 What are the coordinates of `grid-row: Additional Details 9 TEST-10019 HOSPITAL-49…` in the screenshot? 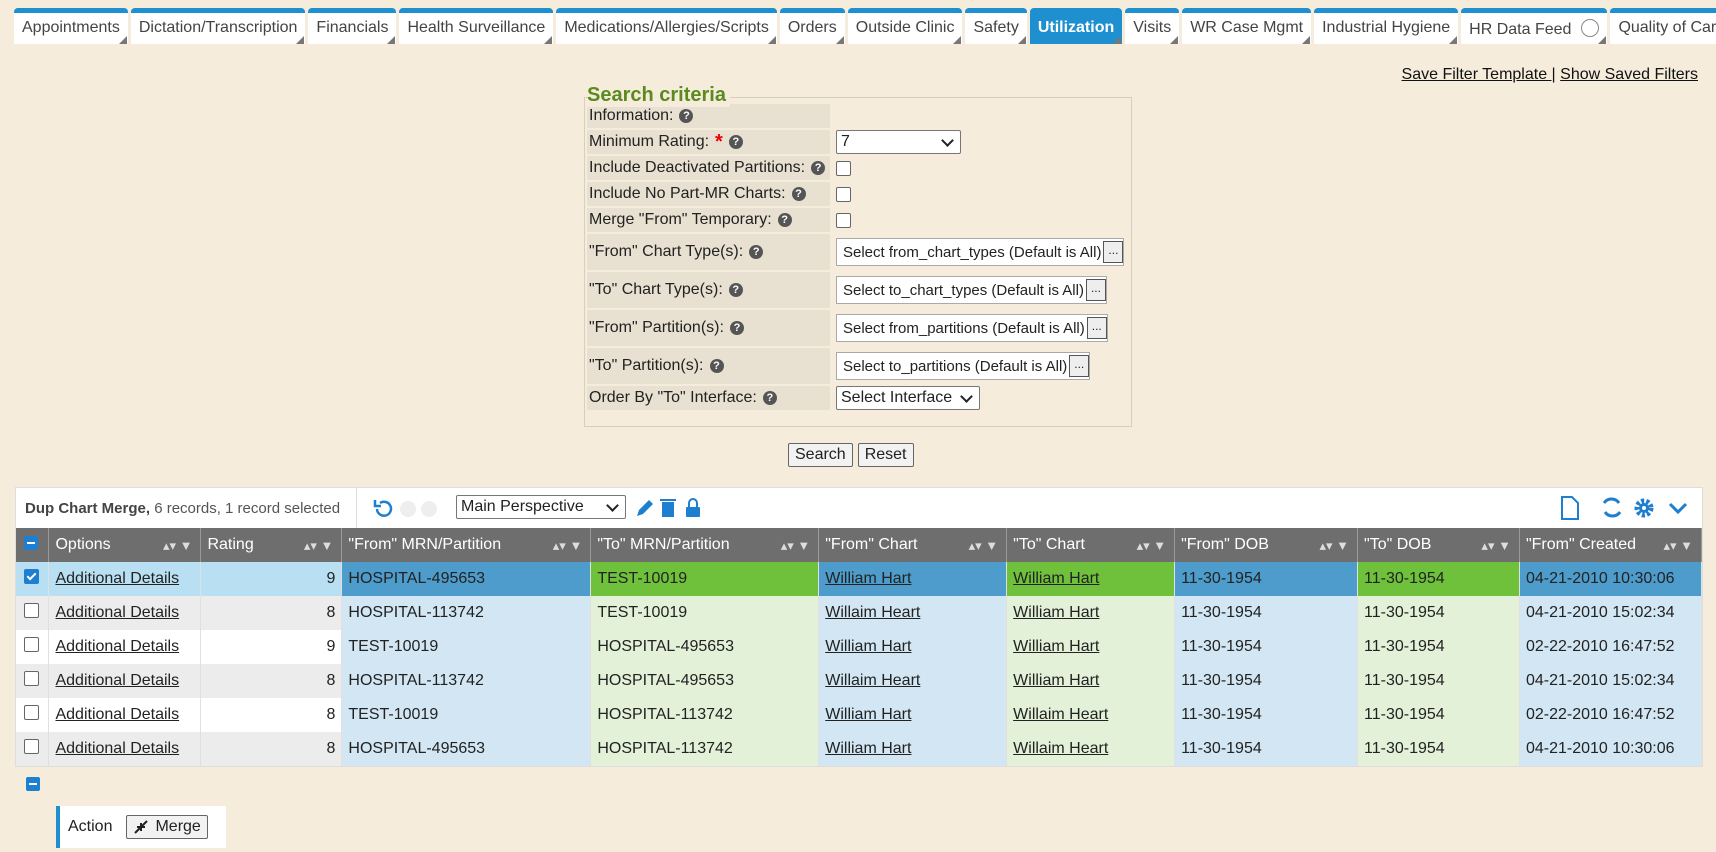 It's located at (859, 647).